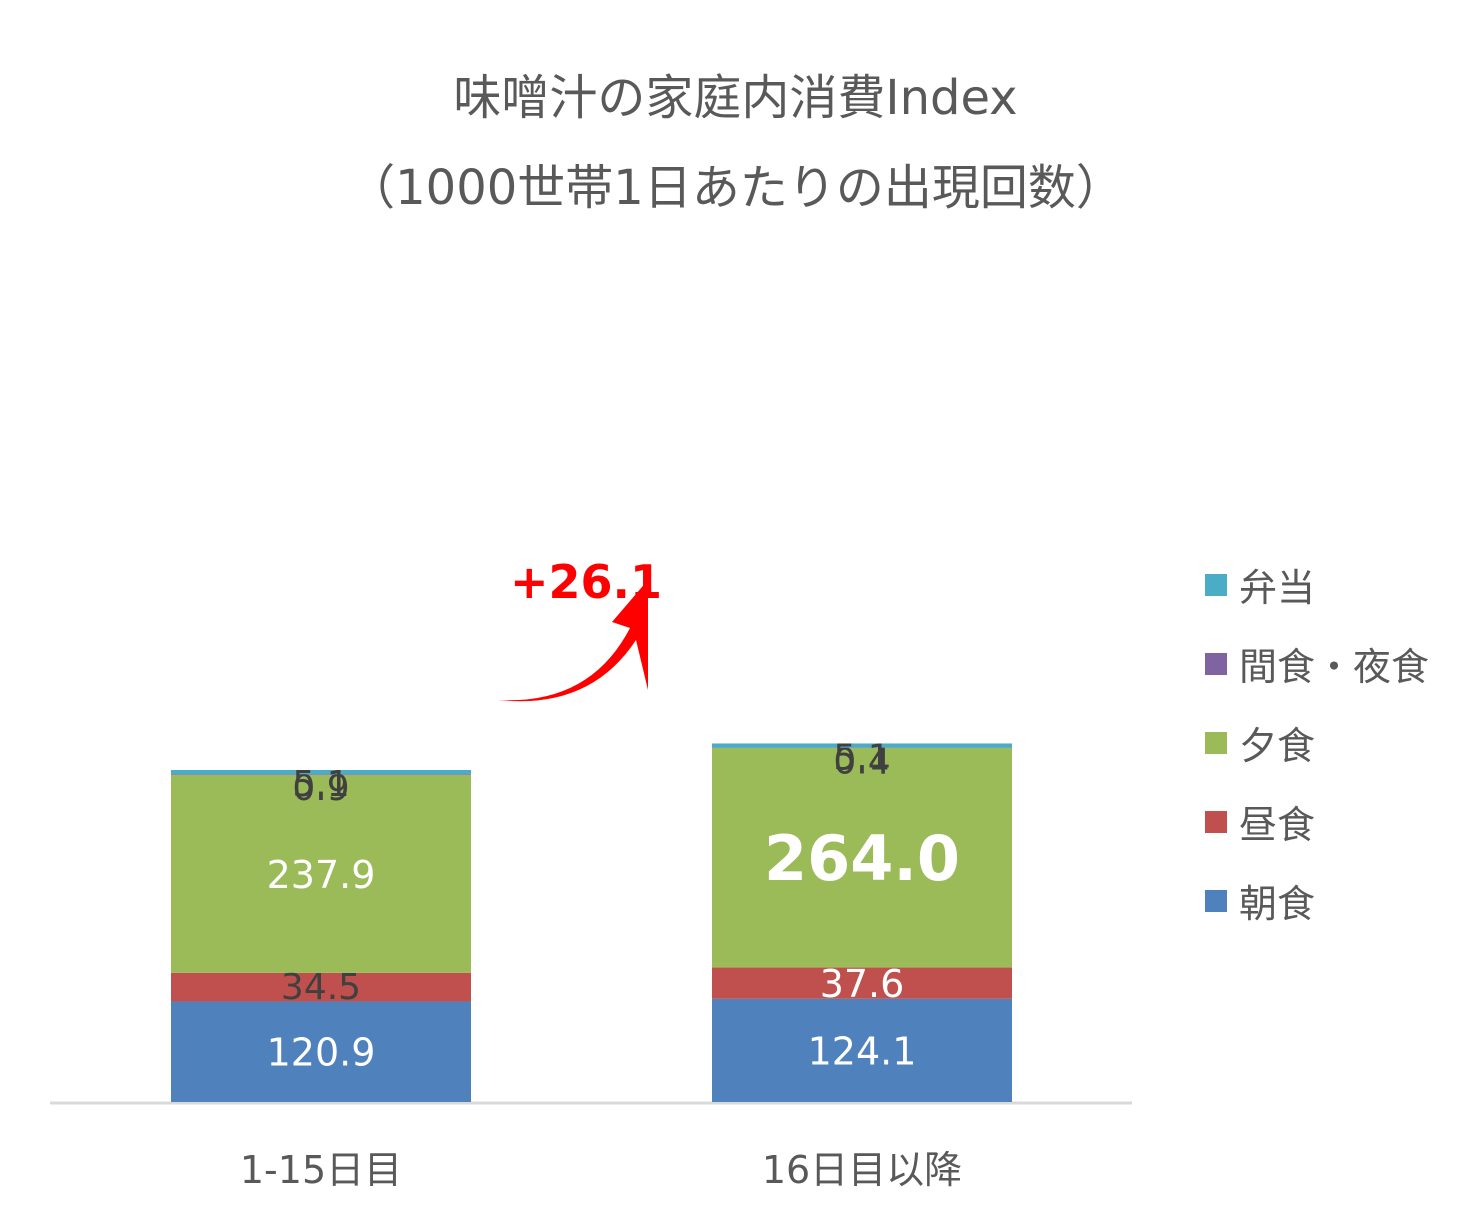 The width and height of the screenshot is (1471, 1231). What do you see at coordinates (861, 757) in the screenshot?
I see `data-label-1-4: 5.1` at bounding box center [861, 757].